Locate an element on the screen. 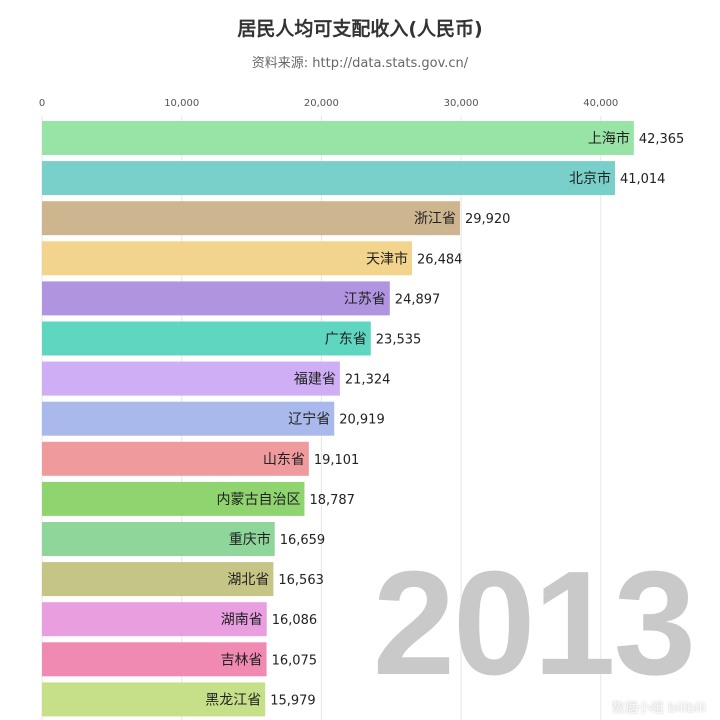 The width and height of the screenshot is (720, 720). year-label: 2013 is located at coordinates (534, 623).